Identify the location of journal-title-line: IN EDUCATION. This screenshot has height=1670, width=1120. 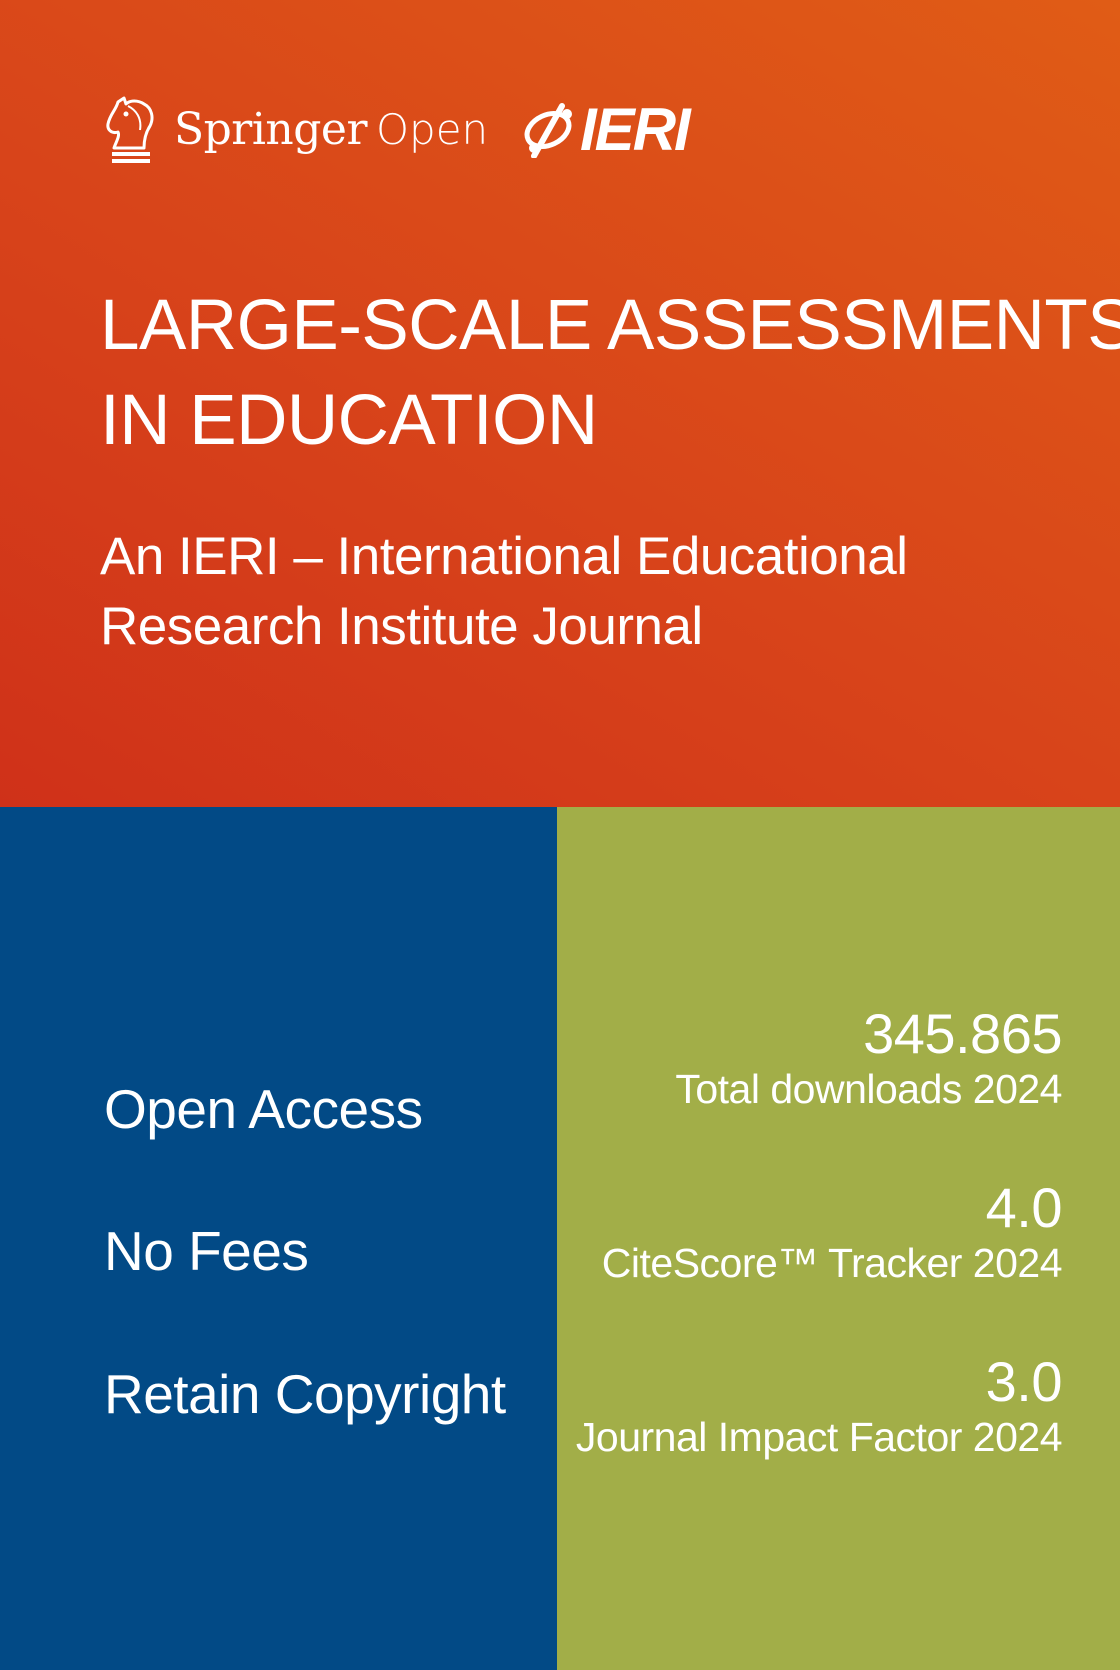
(349, 420).